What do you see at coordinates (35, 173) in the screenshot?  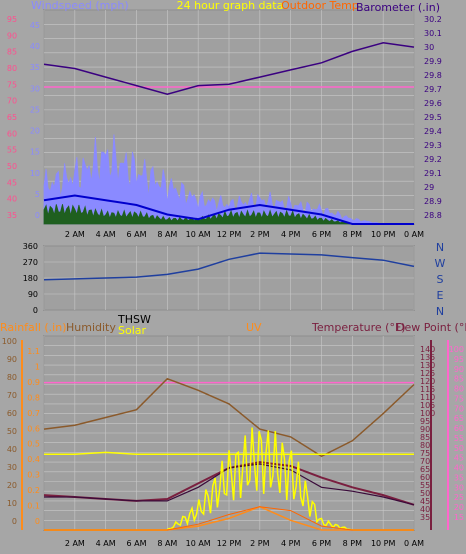 I see `wind-tick-label: 10` at bounding box center [35, 173].